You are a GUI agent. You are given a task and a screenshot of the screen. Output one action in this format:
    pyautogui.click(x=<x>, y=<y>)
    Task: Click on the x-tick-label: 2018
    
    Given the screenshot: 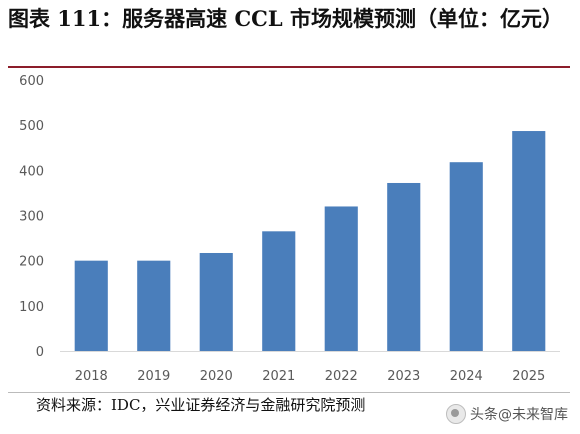 What is the action you would take?
    pyautogui.click(x=91, y=376)
    